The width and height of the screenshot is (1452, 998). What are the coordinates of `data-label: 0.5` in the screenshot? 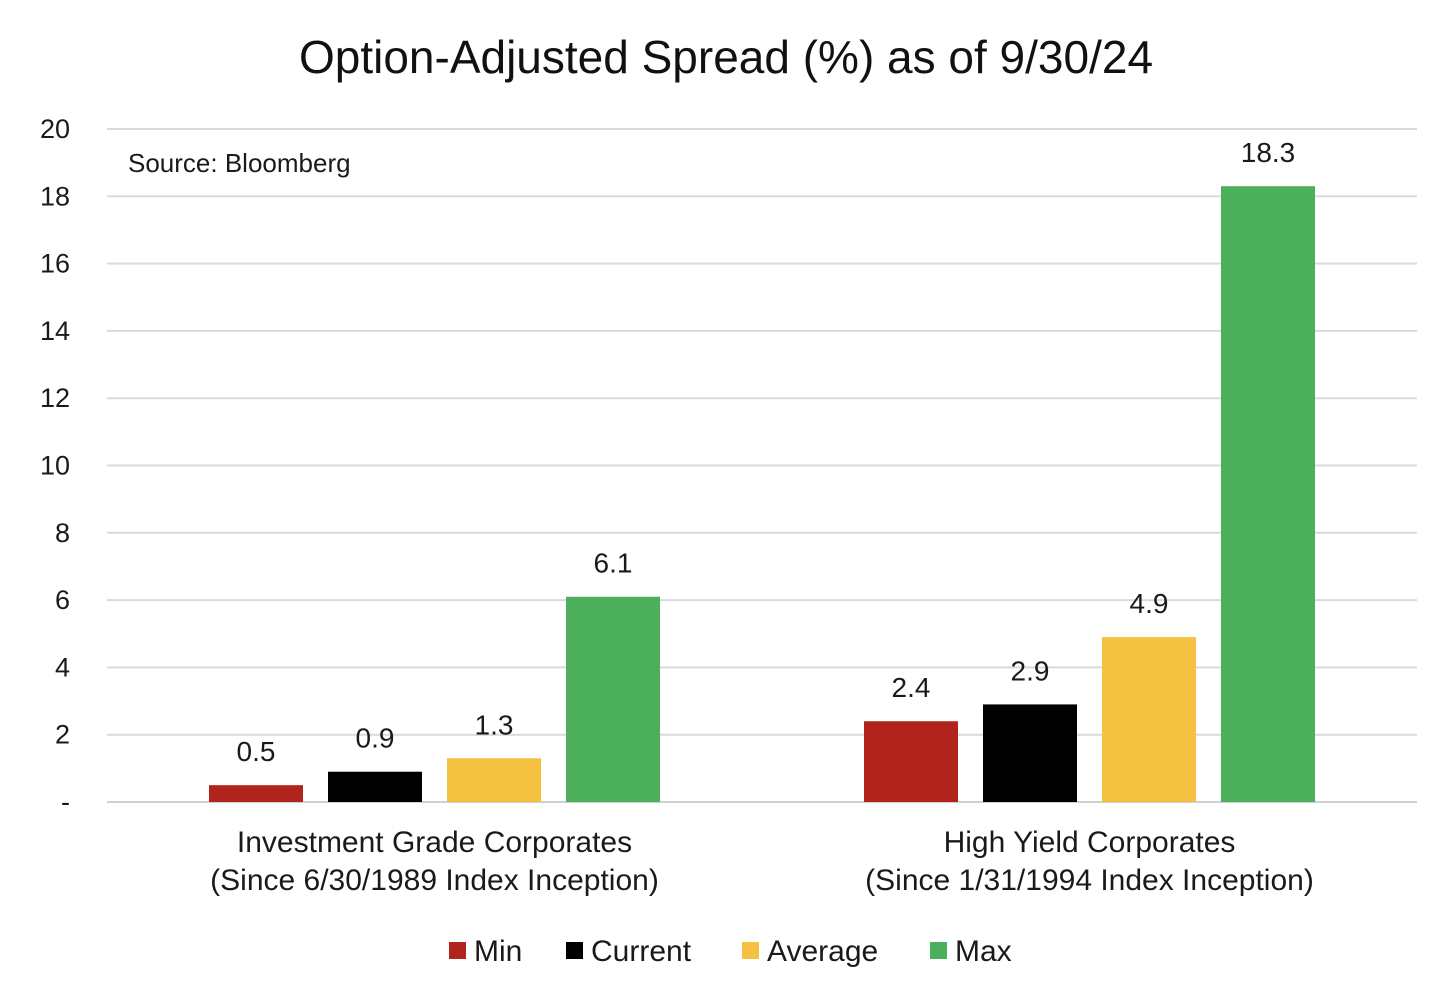 It's located at (256, 751).